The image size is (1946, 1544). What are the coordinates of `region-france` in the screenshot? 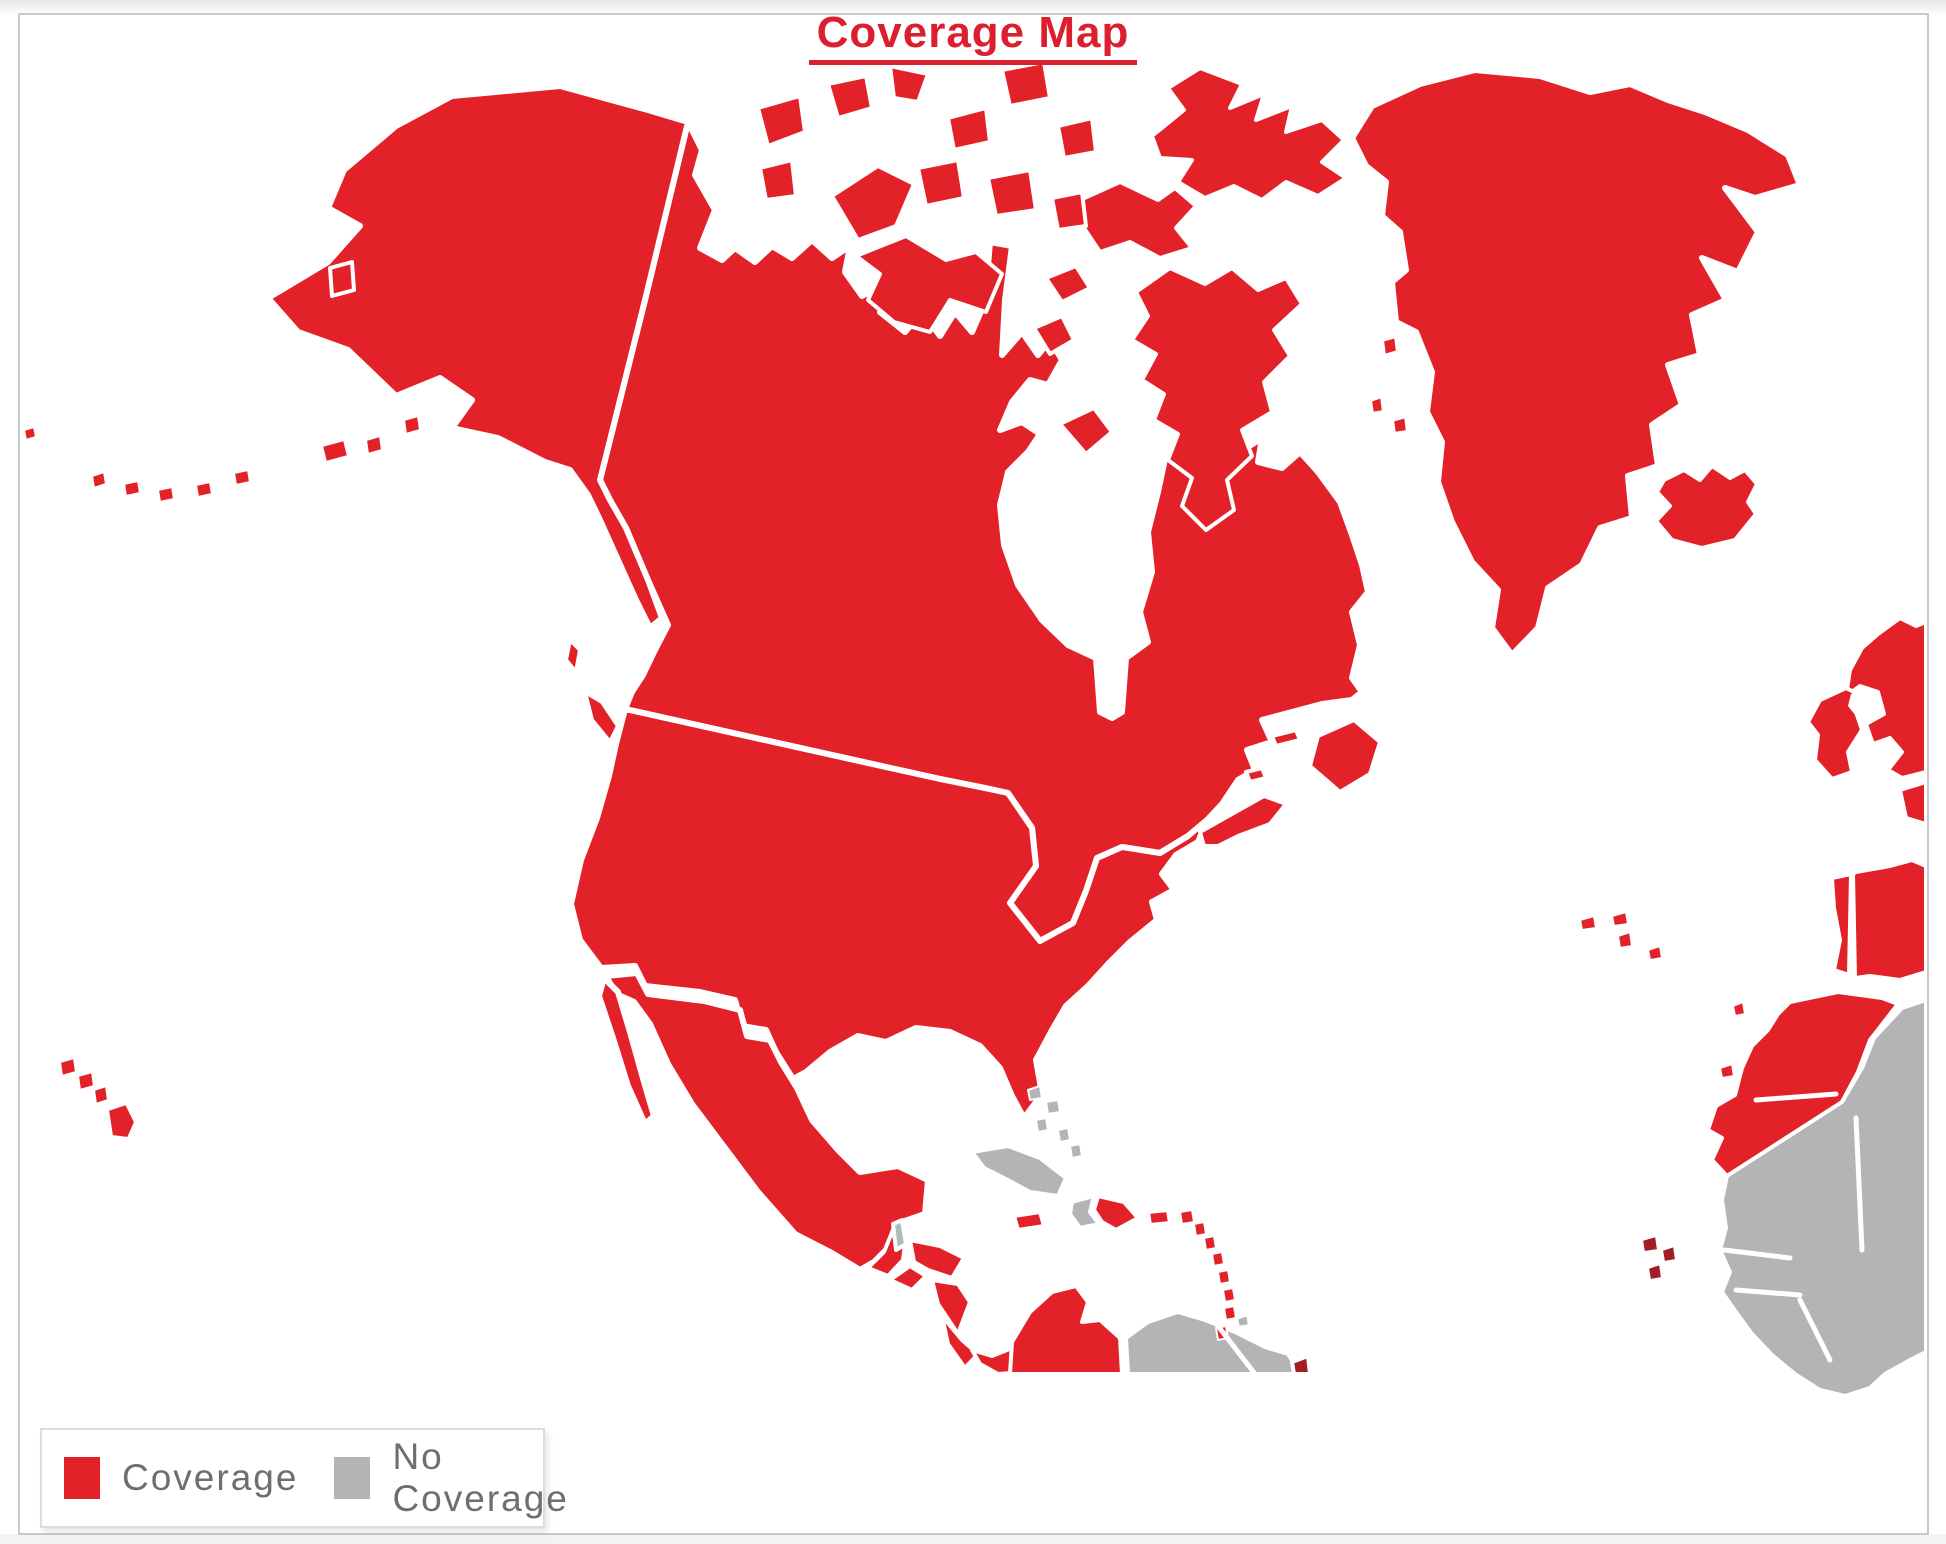 It's located at (1913, 803).